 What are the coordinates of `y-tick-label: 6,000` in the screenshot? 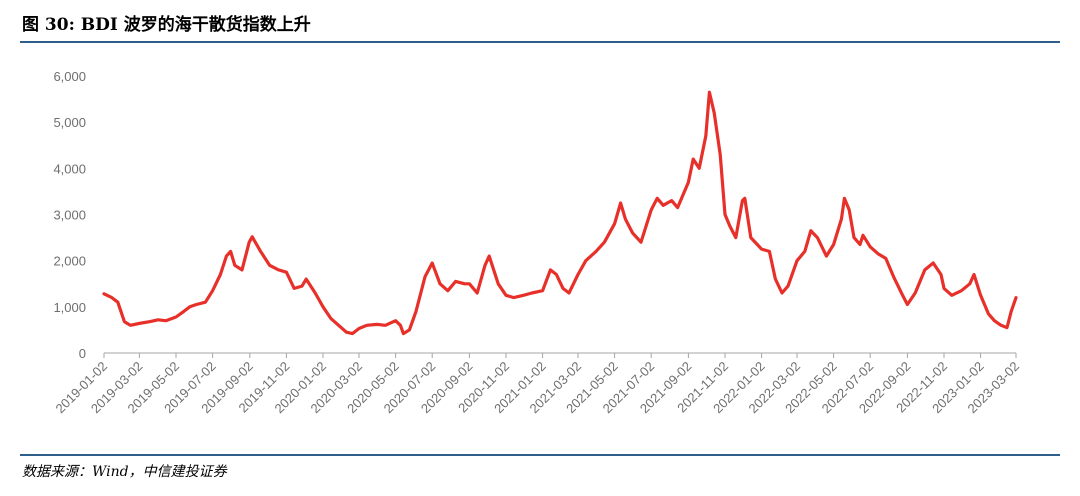 It's located at (69, 76).